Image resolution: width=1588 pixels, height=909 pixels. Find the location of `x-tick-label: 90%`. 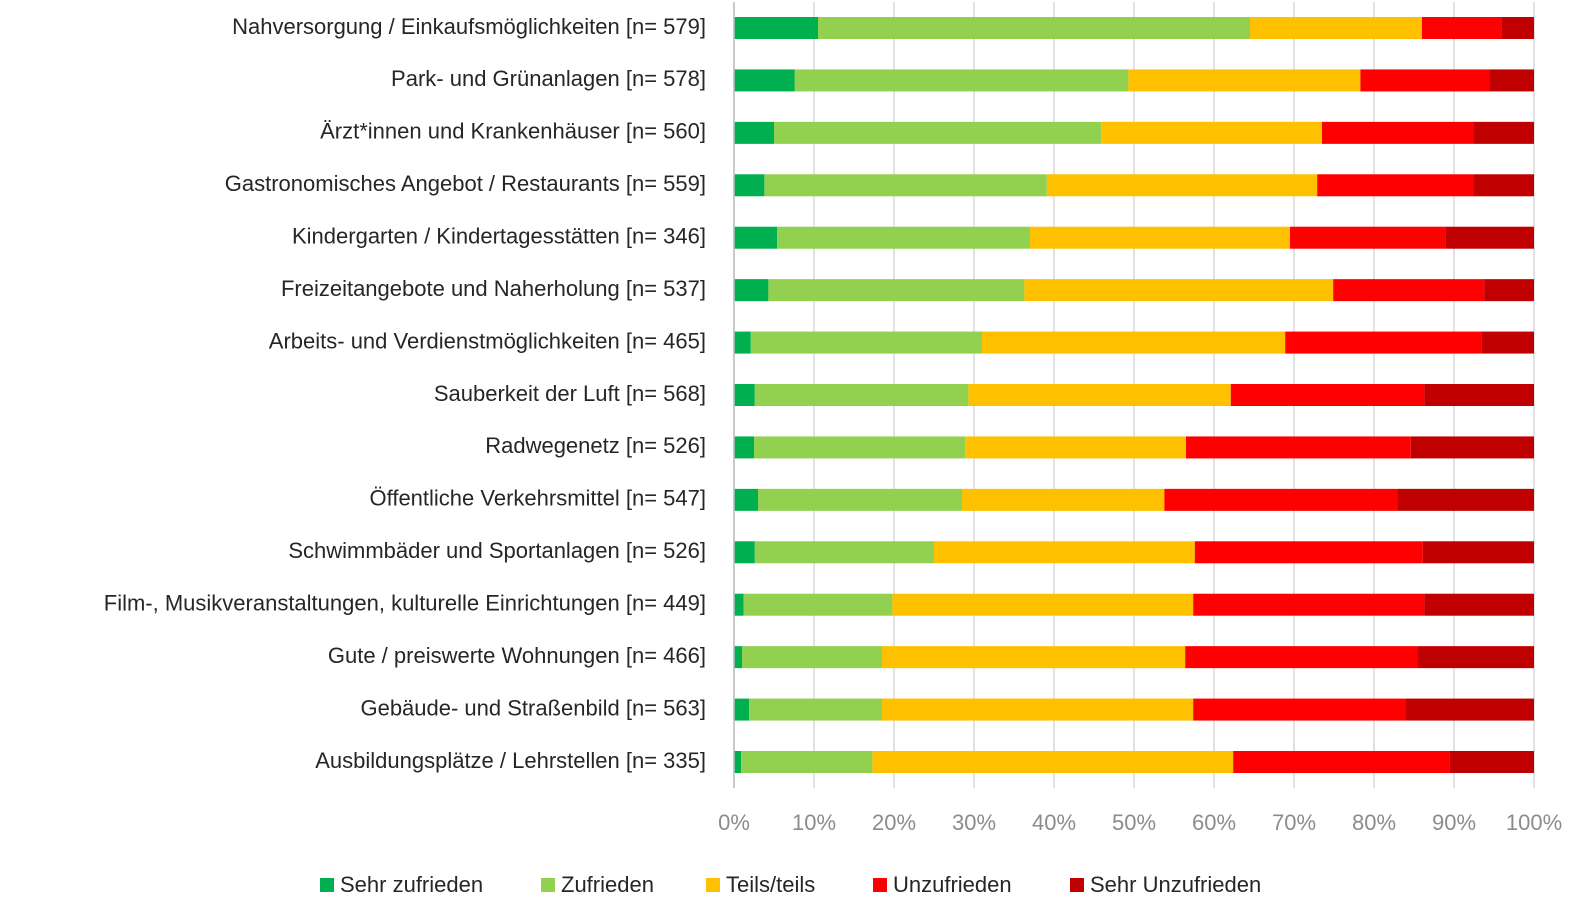

x-tick-label: 90% is located at coordinates (1454, 822).